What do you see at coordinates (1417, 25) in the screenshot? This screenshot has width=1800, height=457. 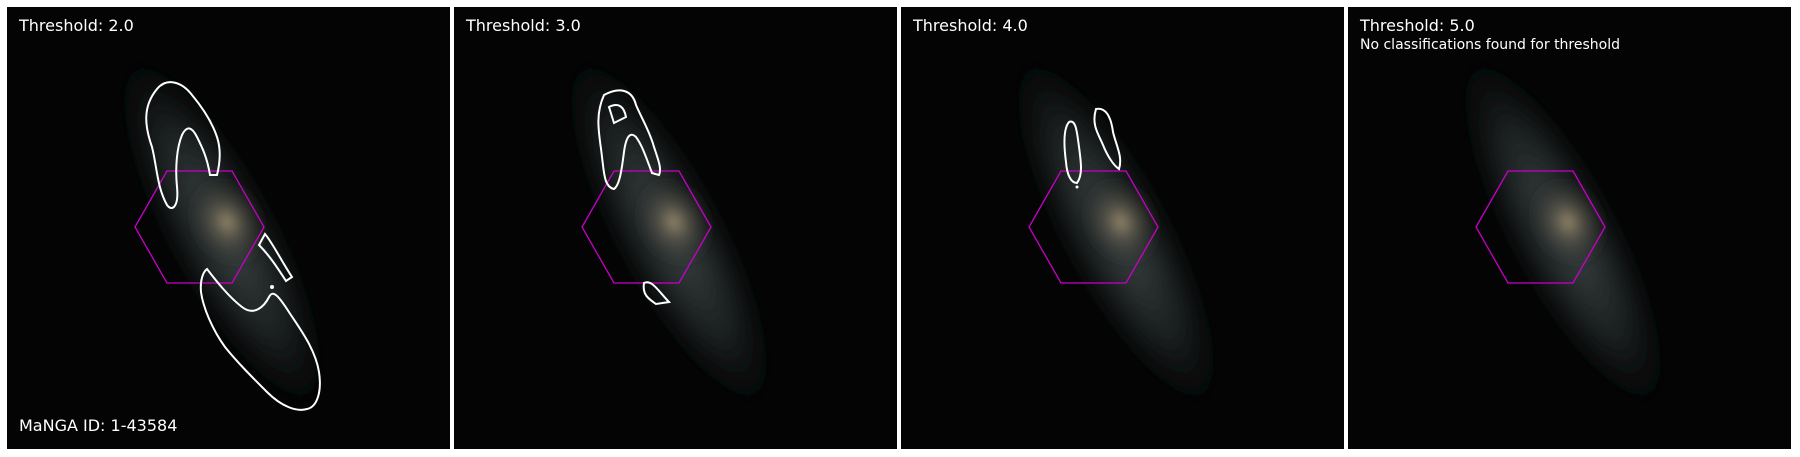 I see `threshold-label: Threshold: 5.0` at bounding box center [1417, 25].